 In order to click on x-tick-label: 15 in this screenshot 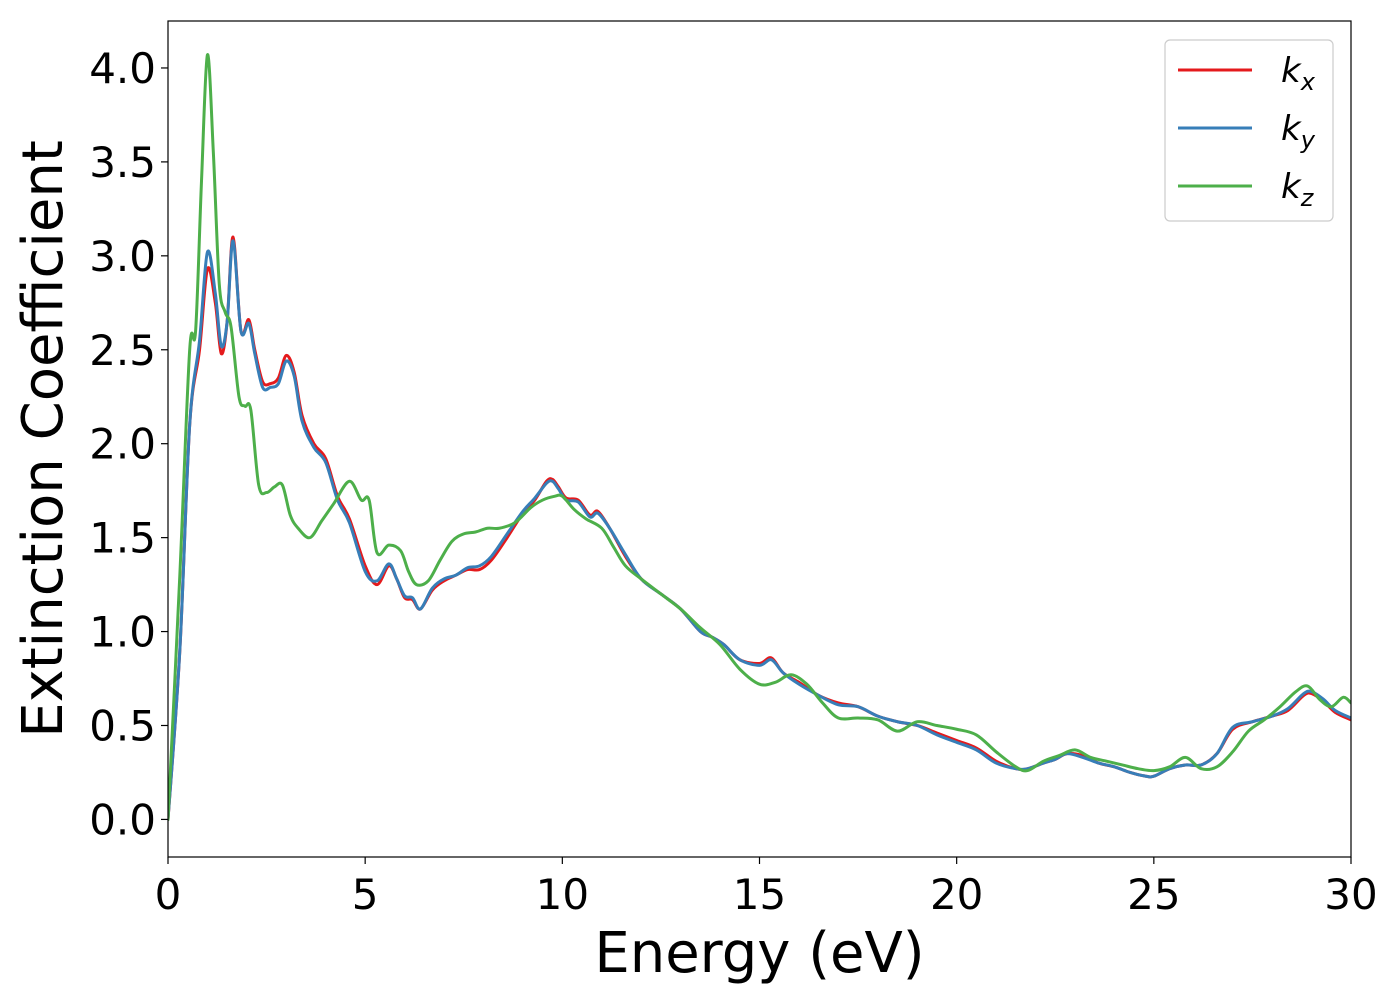, I will do `click(759, 894)`.